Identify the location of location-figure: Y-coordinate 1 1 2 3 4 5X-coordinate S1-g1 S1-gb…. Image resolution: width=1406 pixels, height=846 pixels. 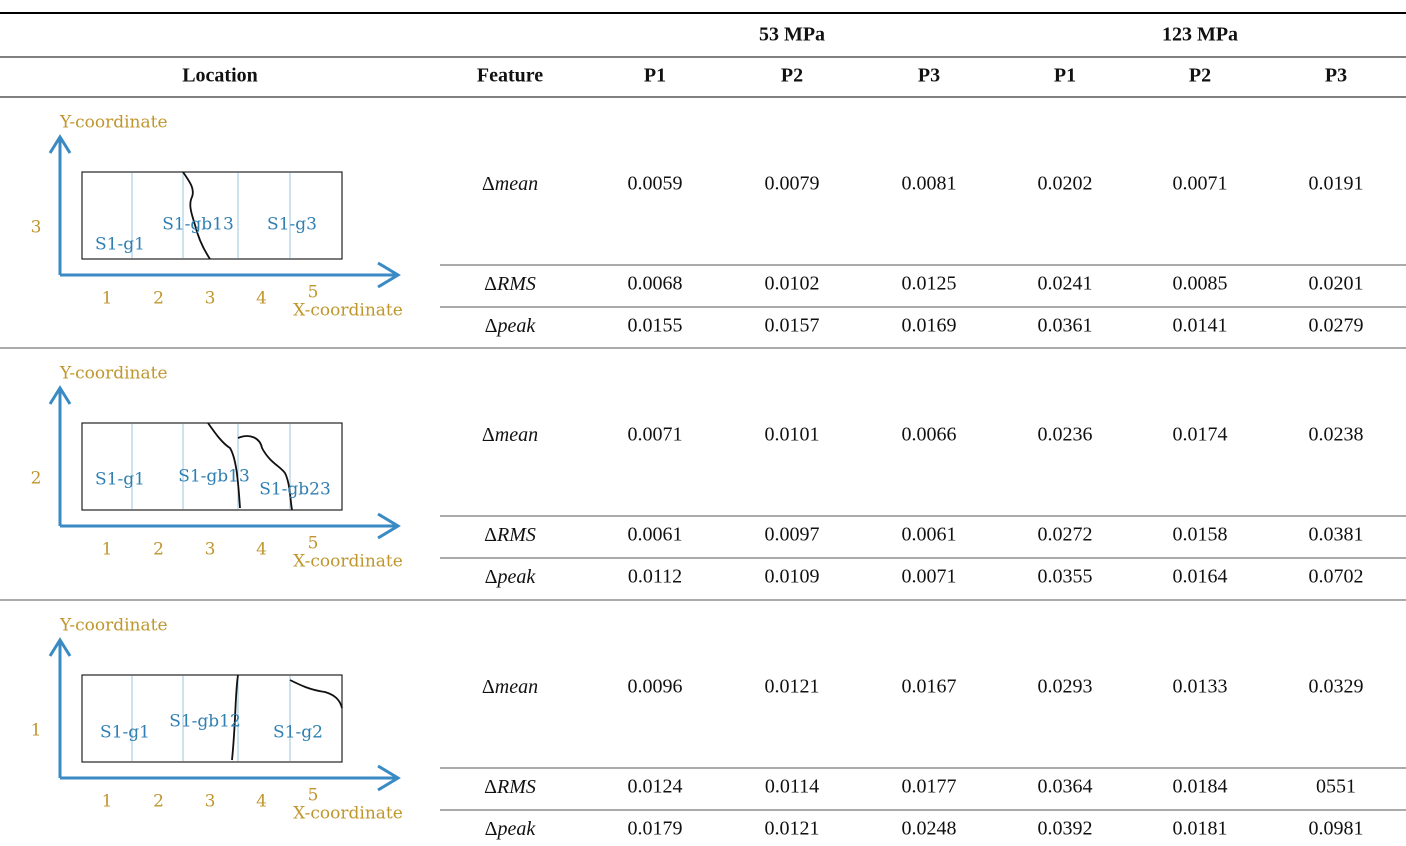
(217, 720).